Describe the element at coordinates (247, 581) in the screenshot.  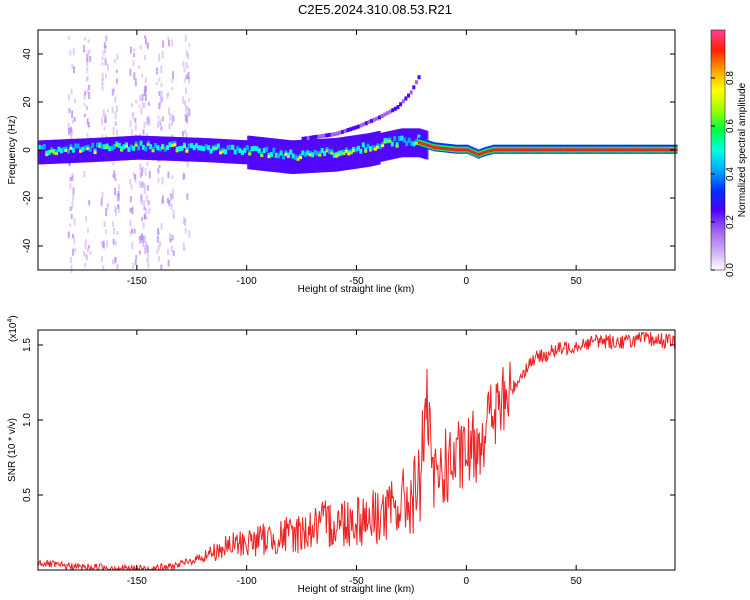
I see `x-tick-label: -100` at that location.